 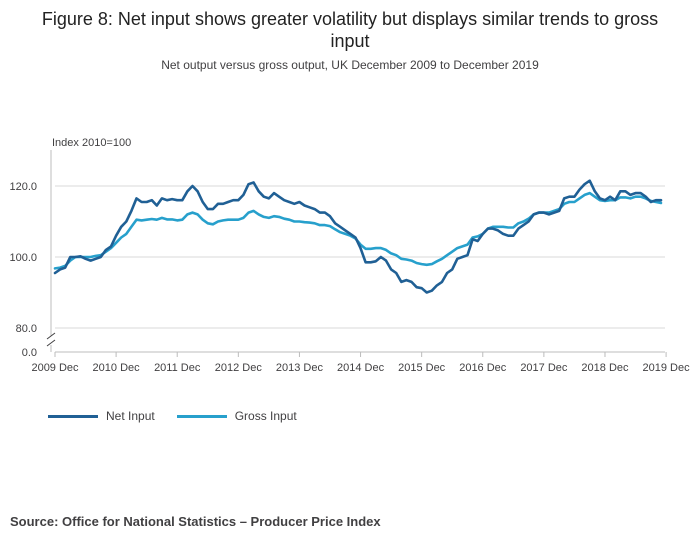 What do you see at coordinates (265, 416) in the screenshot?
I see `legend-label-gross-input: Gross Input` at bounding box center [265, 416].